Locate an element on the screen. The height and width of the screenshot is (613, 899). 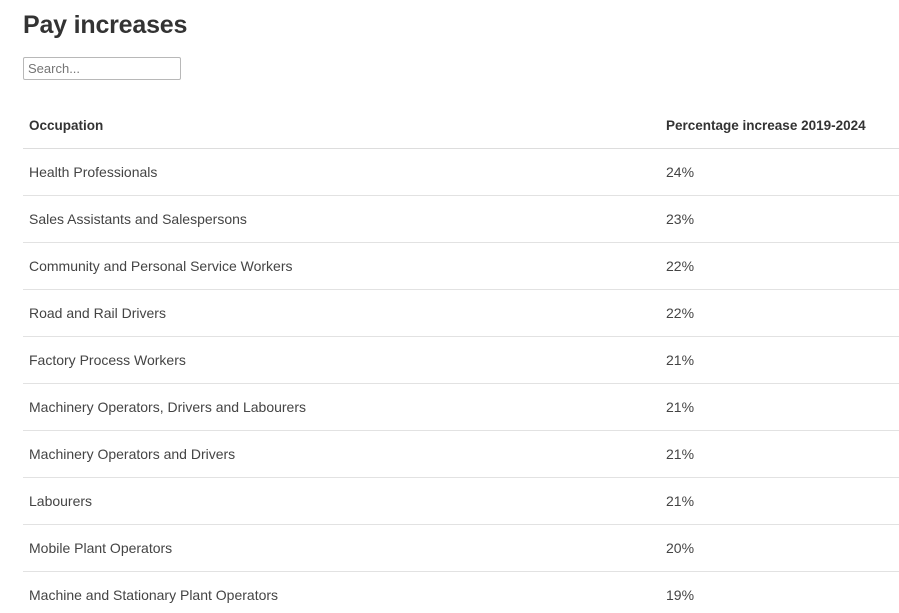
table-row: Road and Rail Drivers 22% is located at coordinates (461, 313).